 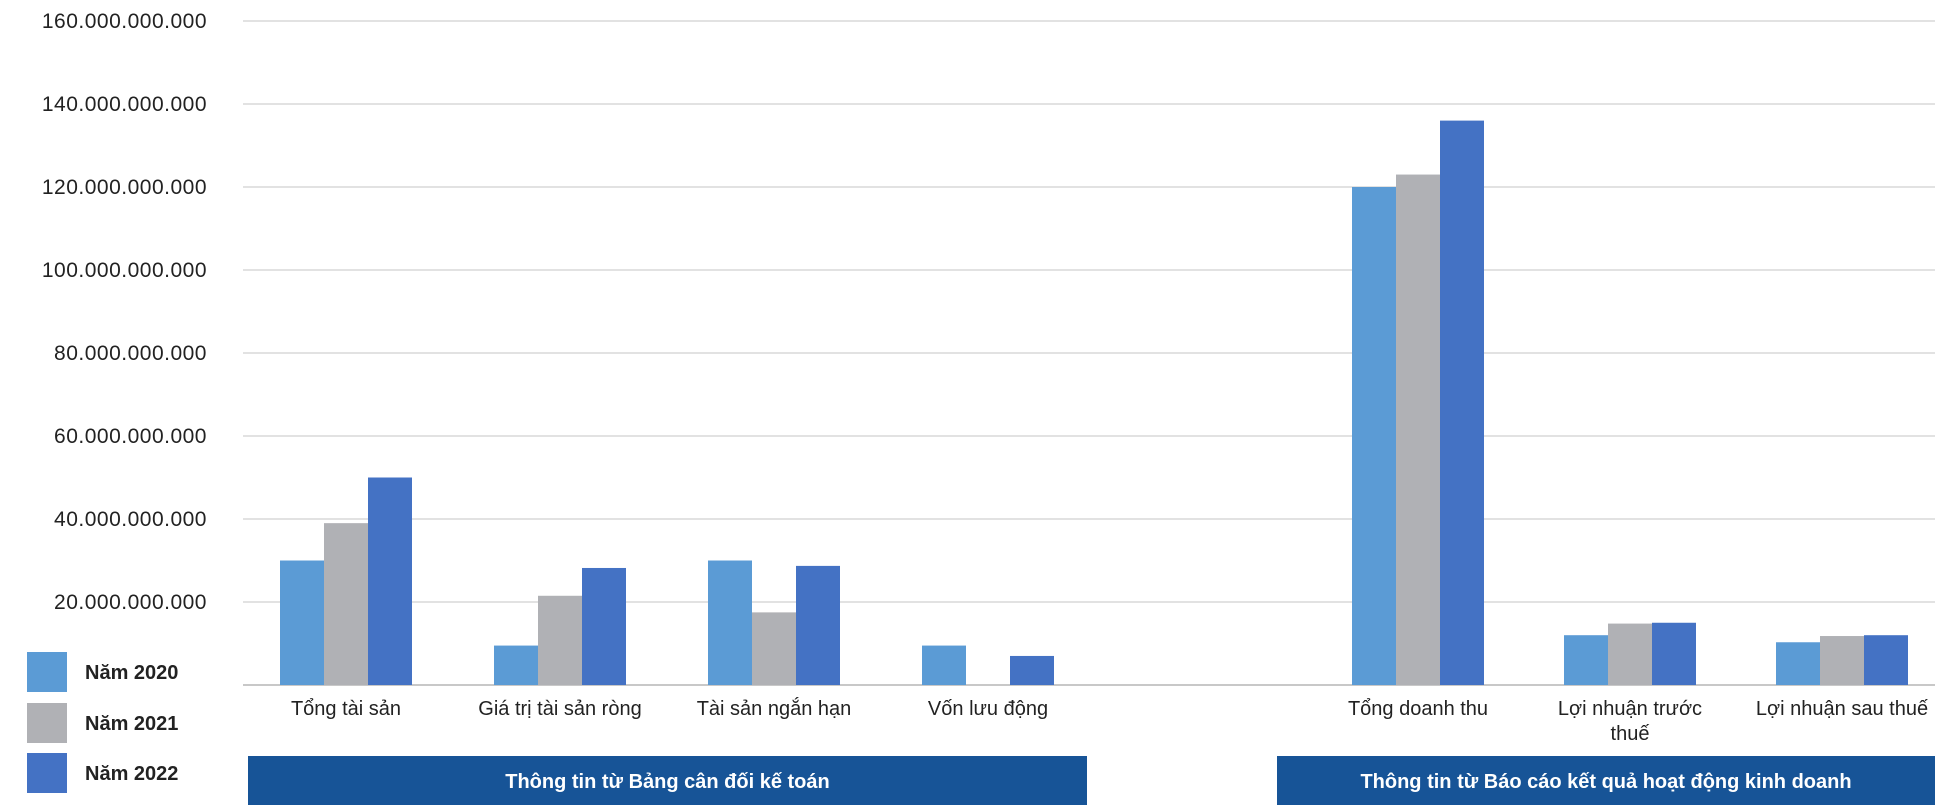 I want to click on y-tick-label: 20.000.000.000, so click(x=130, y=602).